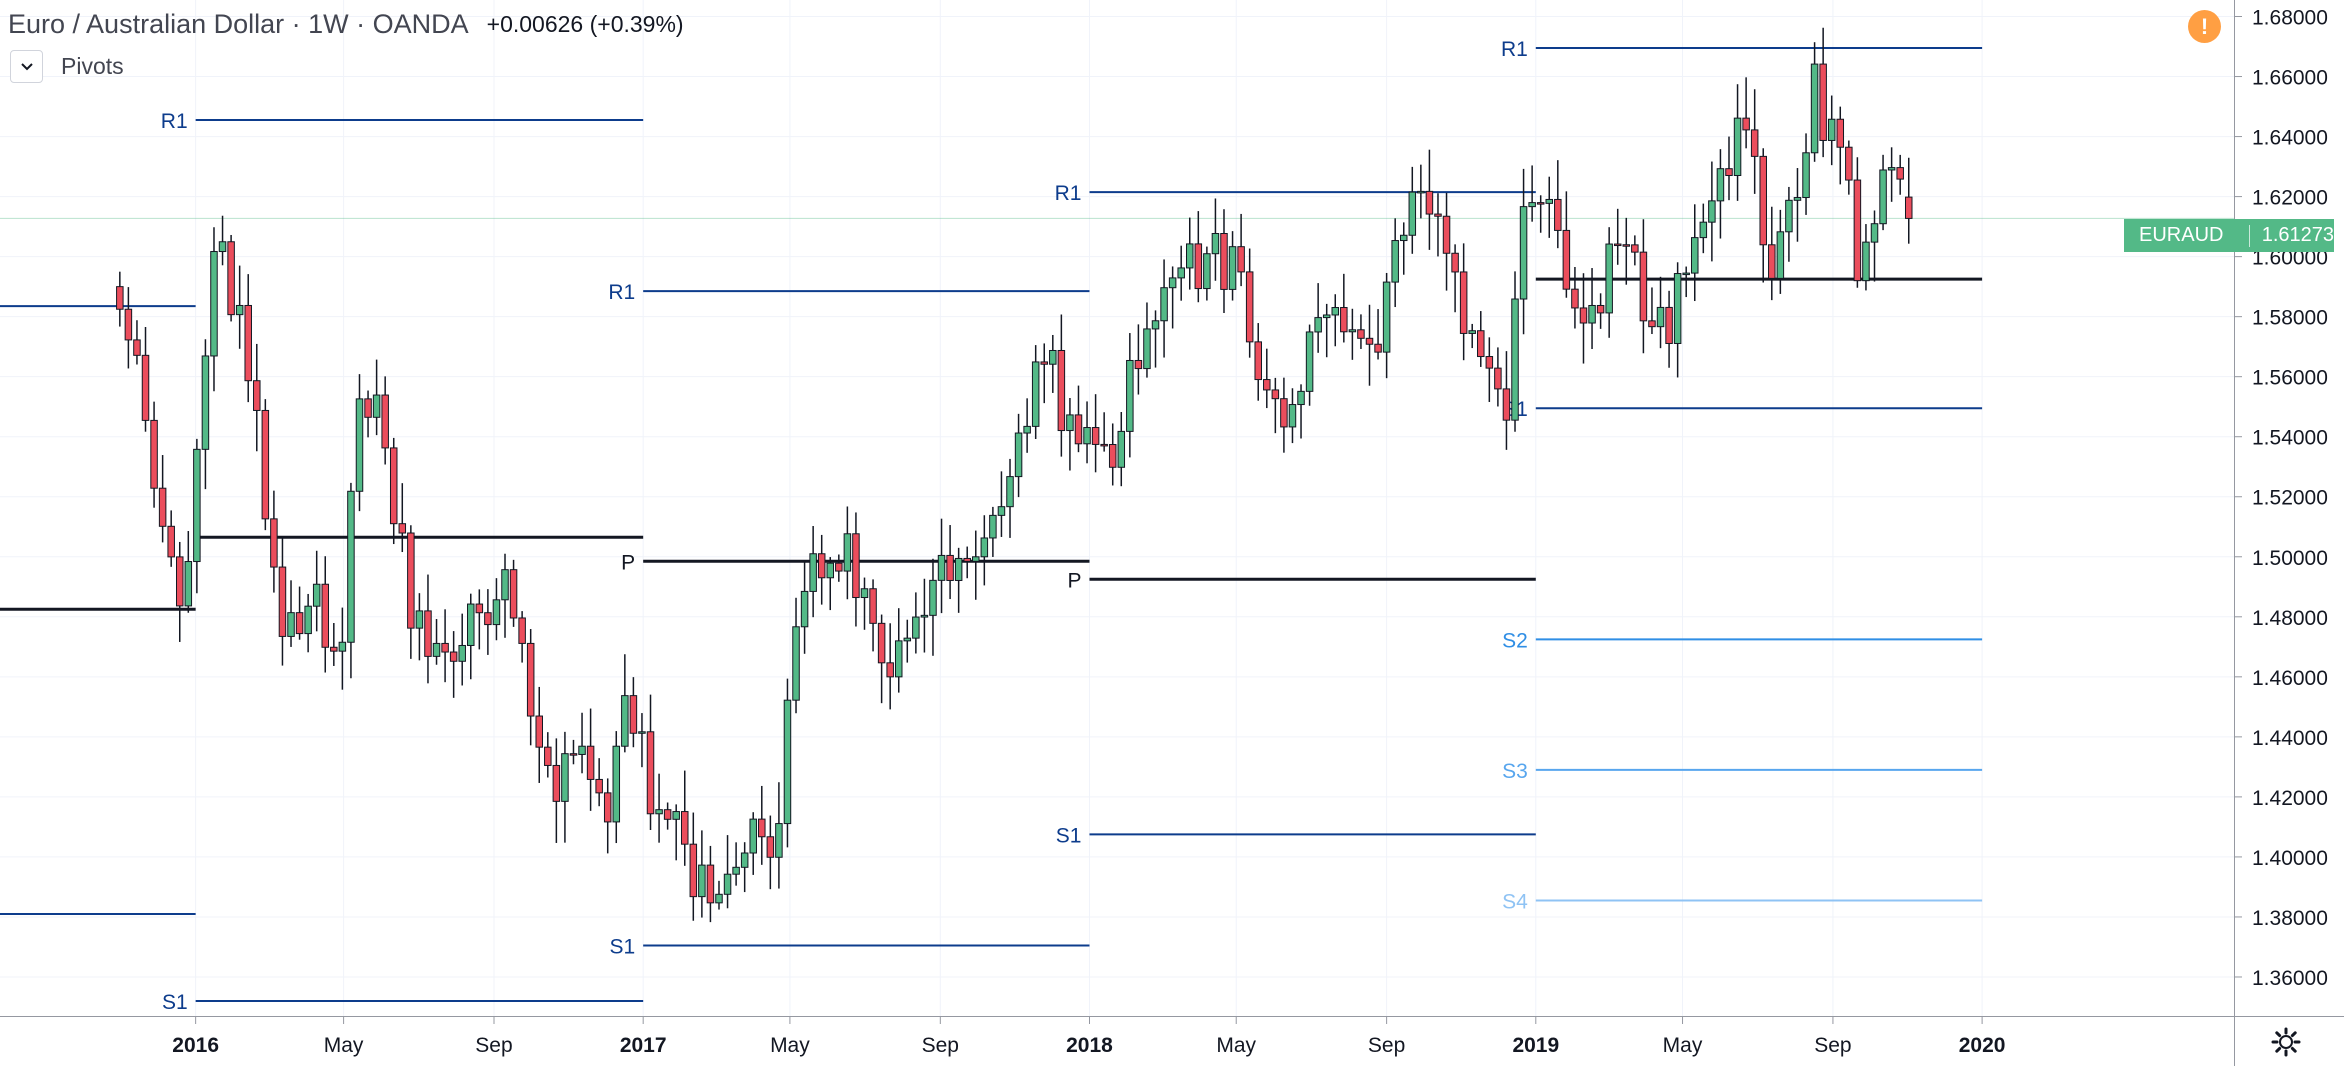 This screenshot has width=2344, height=1066. What do you see at coordinates (238, 23) in the screenshot?
I see `symbol-title: Euro / Australian Dollar · 1W · OANDA` at bounding box center [238, 23].